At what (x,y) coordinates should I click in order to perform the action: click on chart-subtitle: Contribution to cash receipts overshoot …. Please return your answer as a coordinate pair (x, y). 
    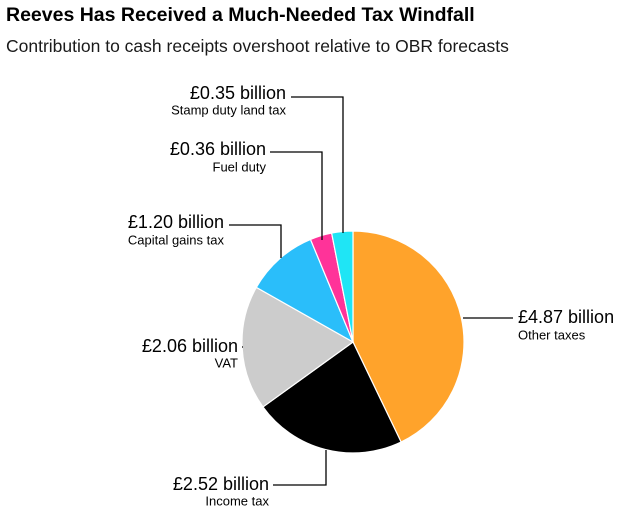
    Looking at the image, I should click on (257, 46).